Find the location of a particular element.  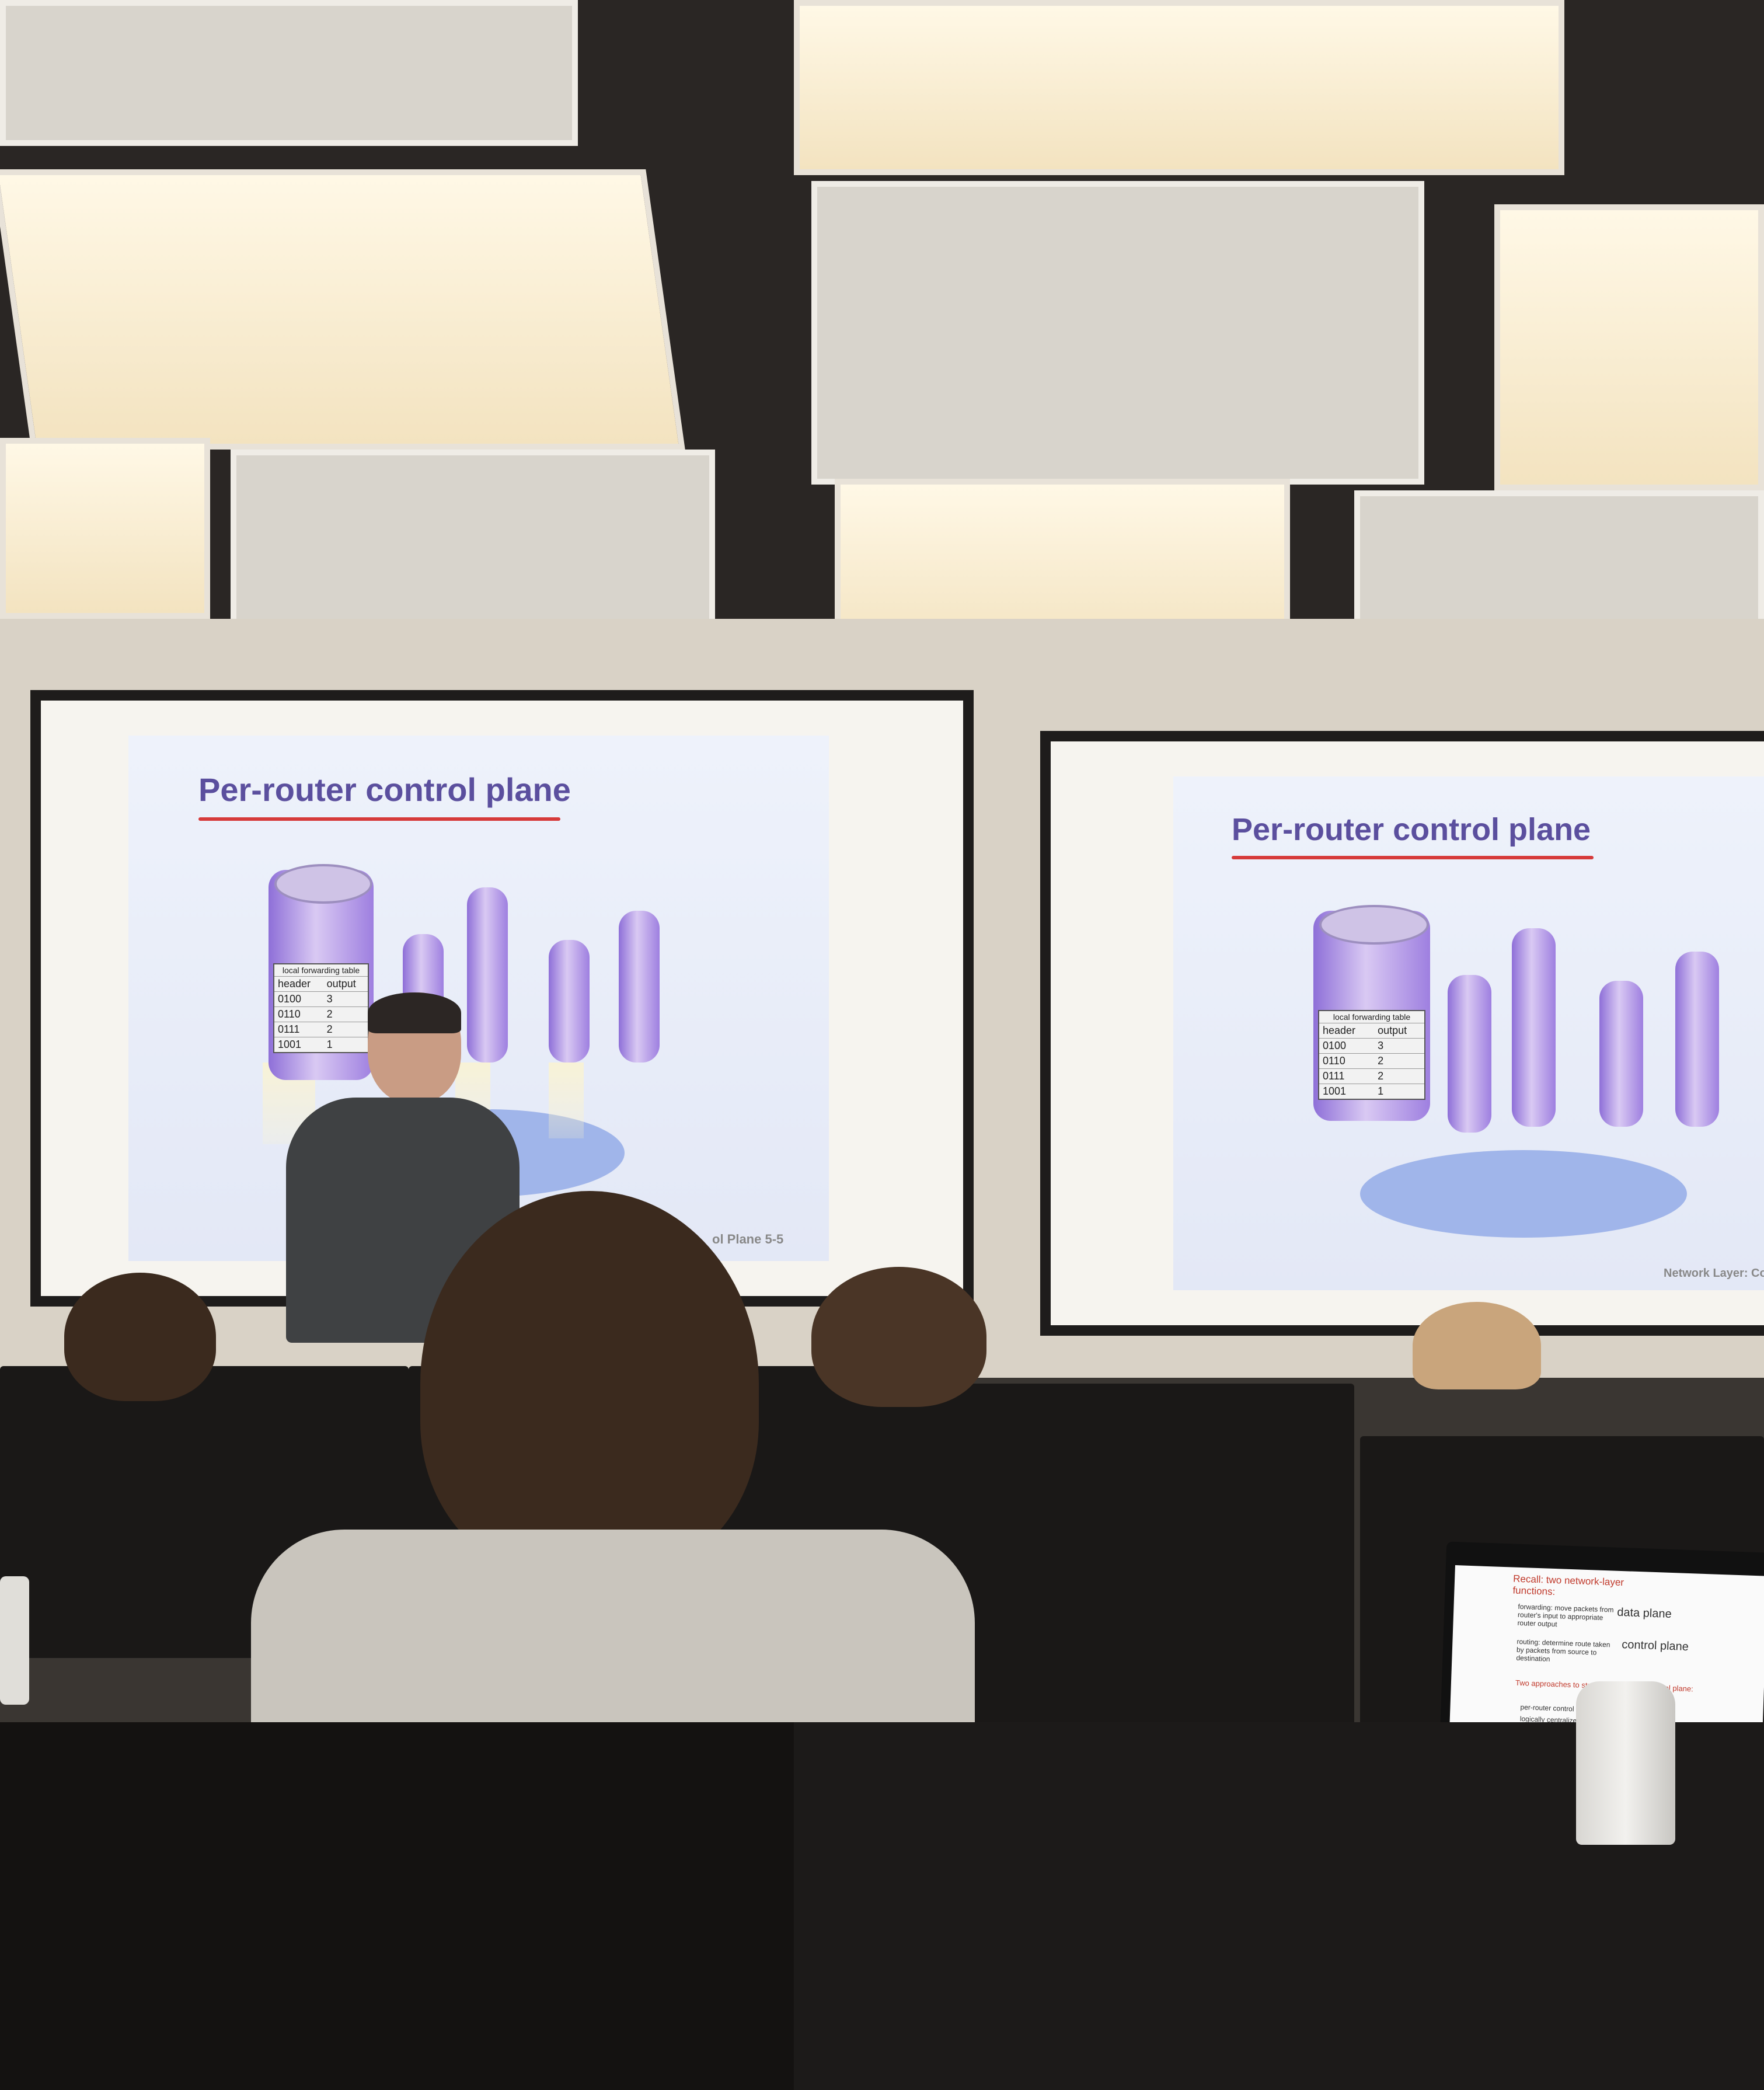

laptop-heading: Recall: two network-layer functions: is located at coordinates (1568, 1585).